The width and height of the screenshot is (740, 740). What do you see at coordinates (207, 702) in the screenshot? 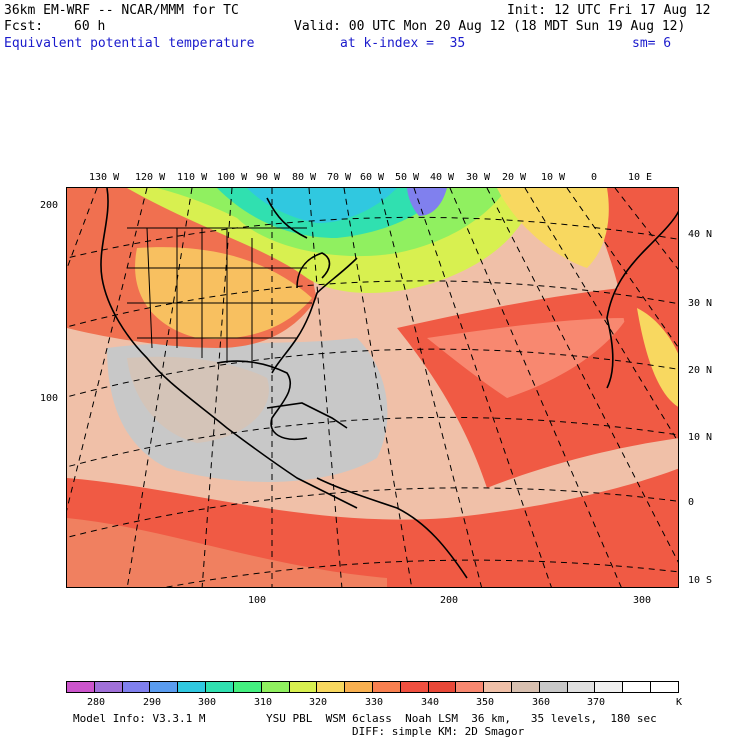
I see `colorbar-tick: 300` at bounding box center [207, 702].